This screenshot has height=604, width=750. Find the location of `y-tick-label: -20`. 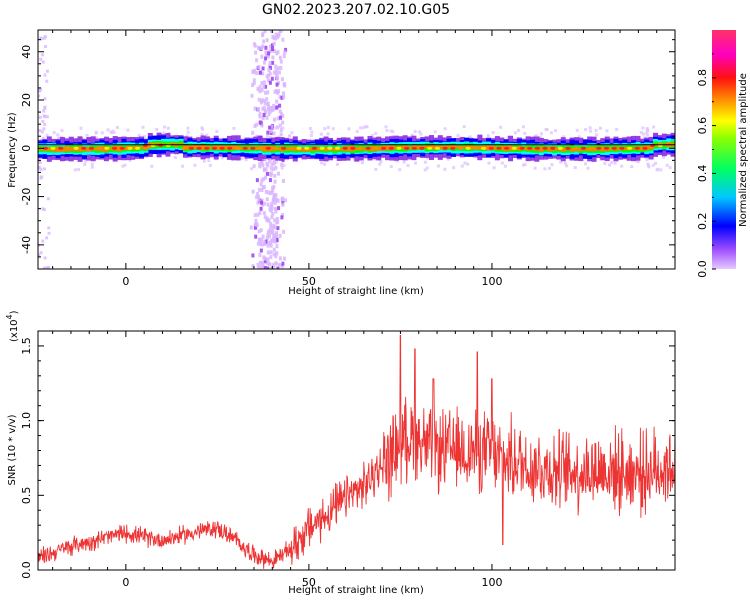

y-tick-label: -20 is located at coordinates (26, 197).